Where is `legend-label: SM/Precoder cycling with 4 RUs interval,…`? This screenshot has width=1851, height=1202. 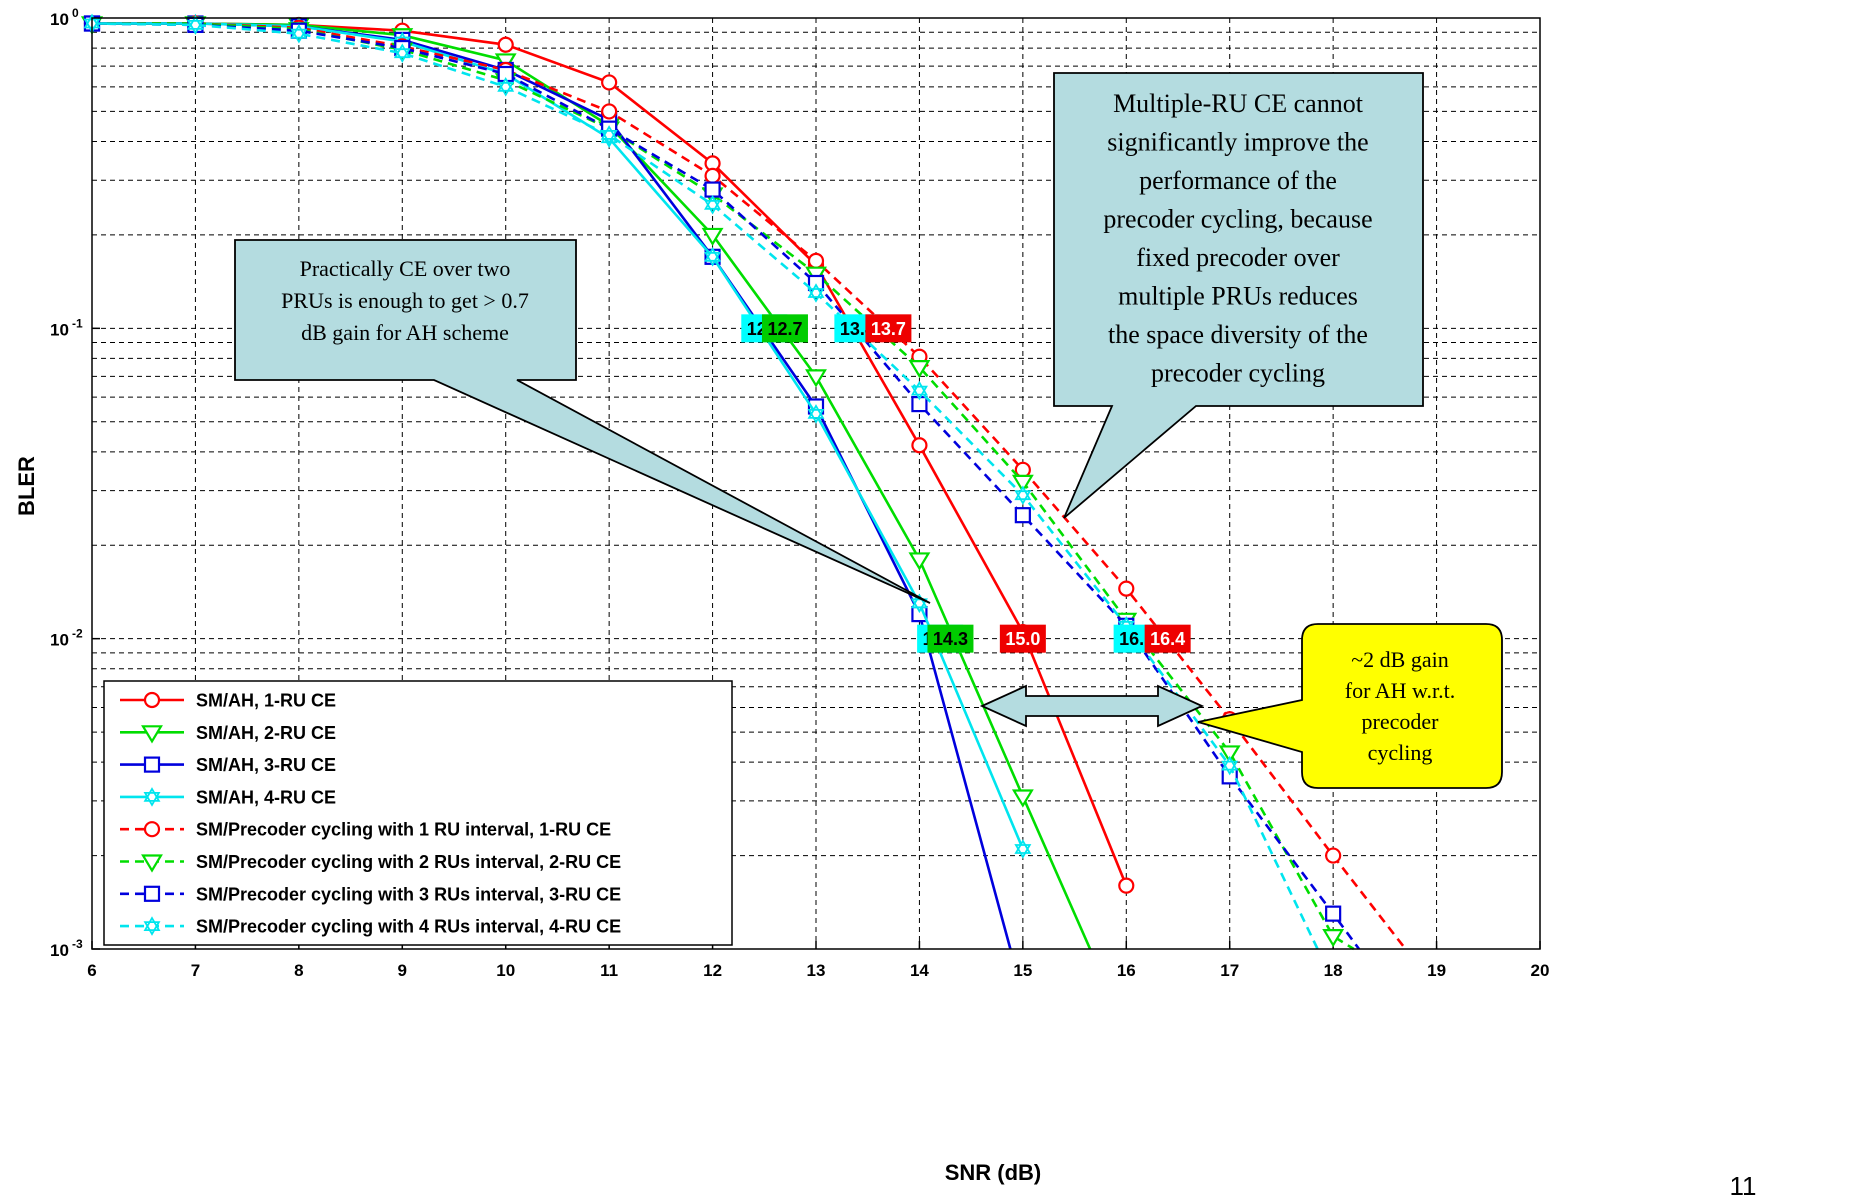
legend-label: SM/Precoder cycling with 4 RUs interval,… is located at coordinates (408, 927).